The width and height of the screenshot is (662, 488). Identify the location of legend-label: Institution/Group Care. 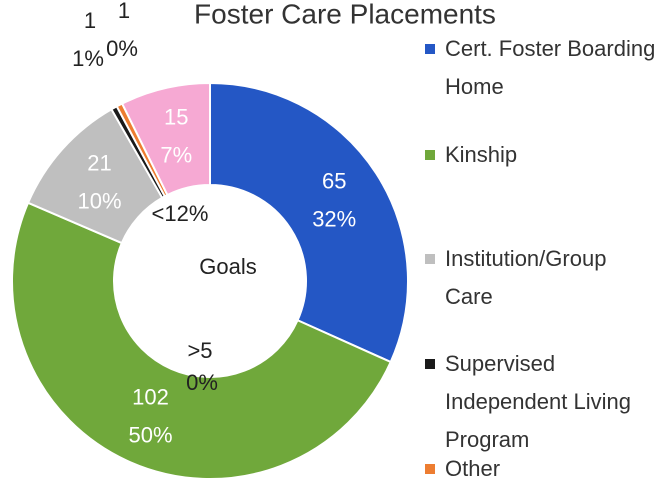
(526, 277).